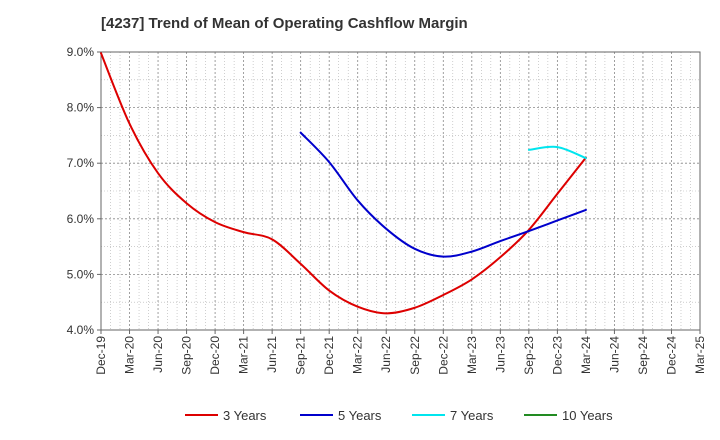 The image size is (720, 440). I want to click on y-tick-label: 5.0%, so click(81, 274).